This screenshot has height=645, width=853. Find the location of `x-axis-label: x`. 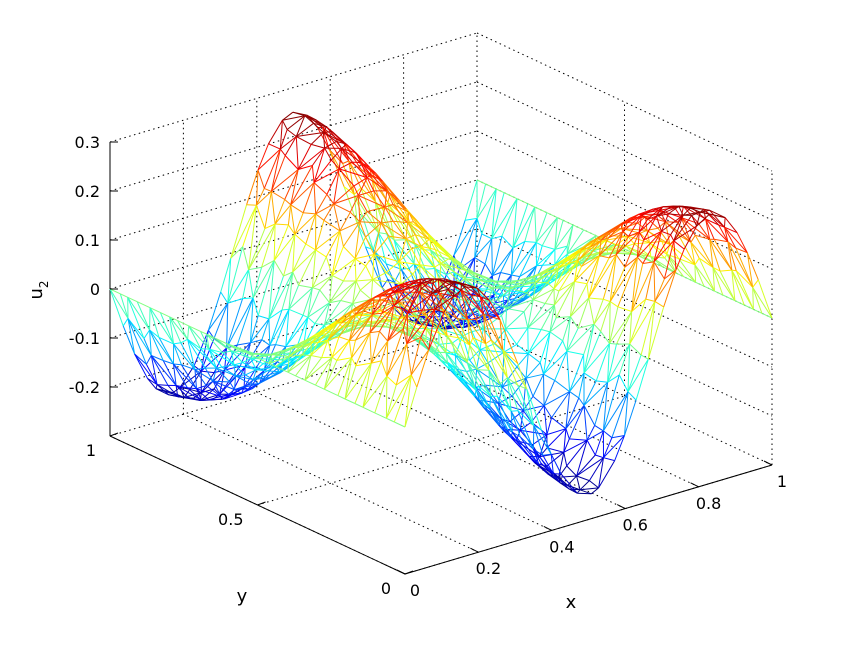

x-axis-label: x is located at coordinates (571, 602).